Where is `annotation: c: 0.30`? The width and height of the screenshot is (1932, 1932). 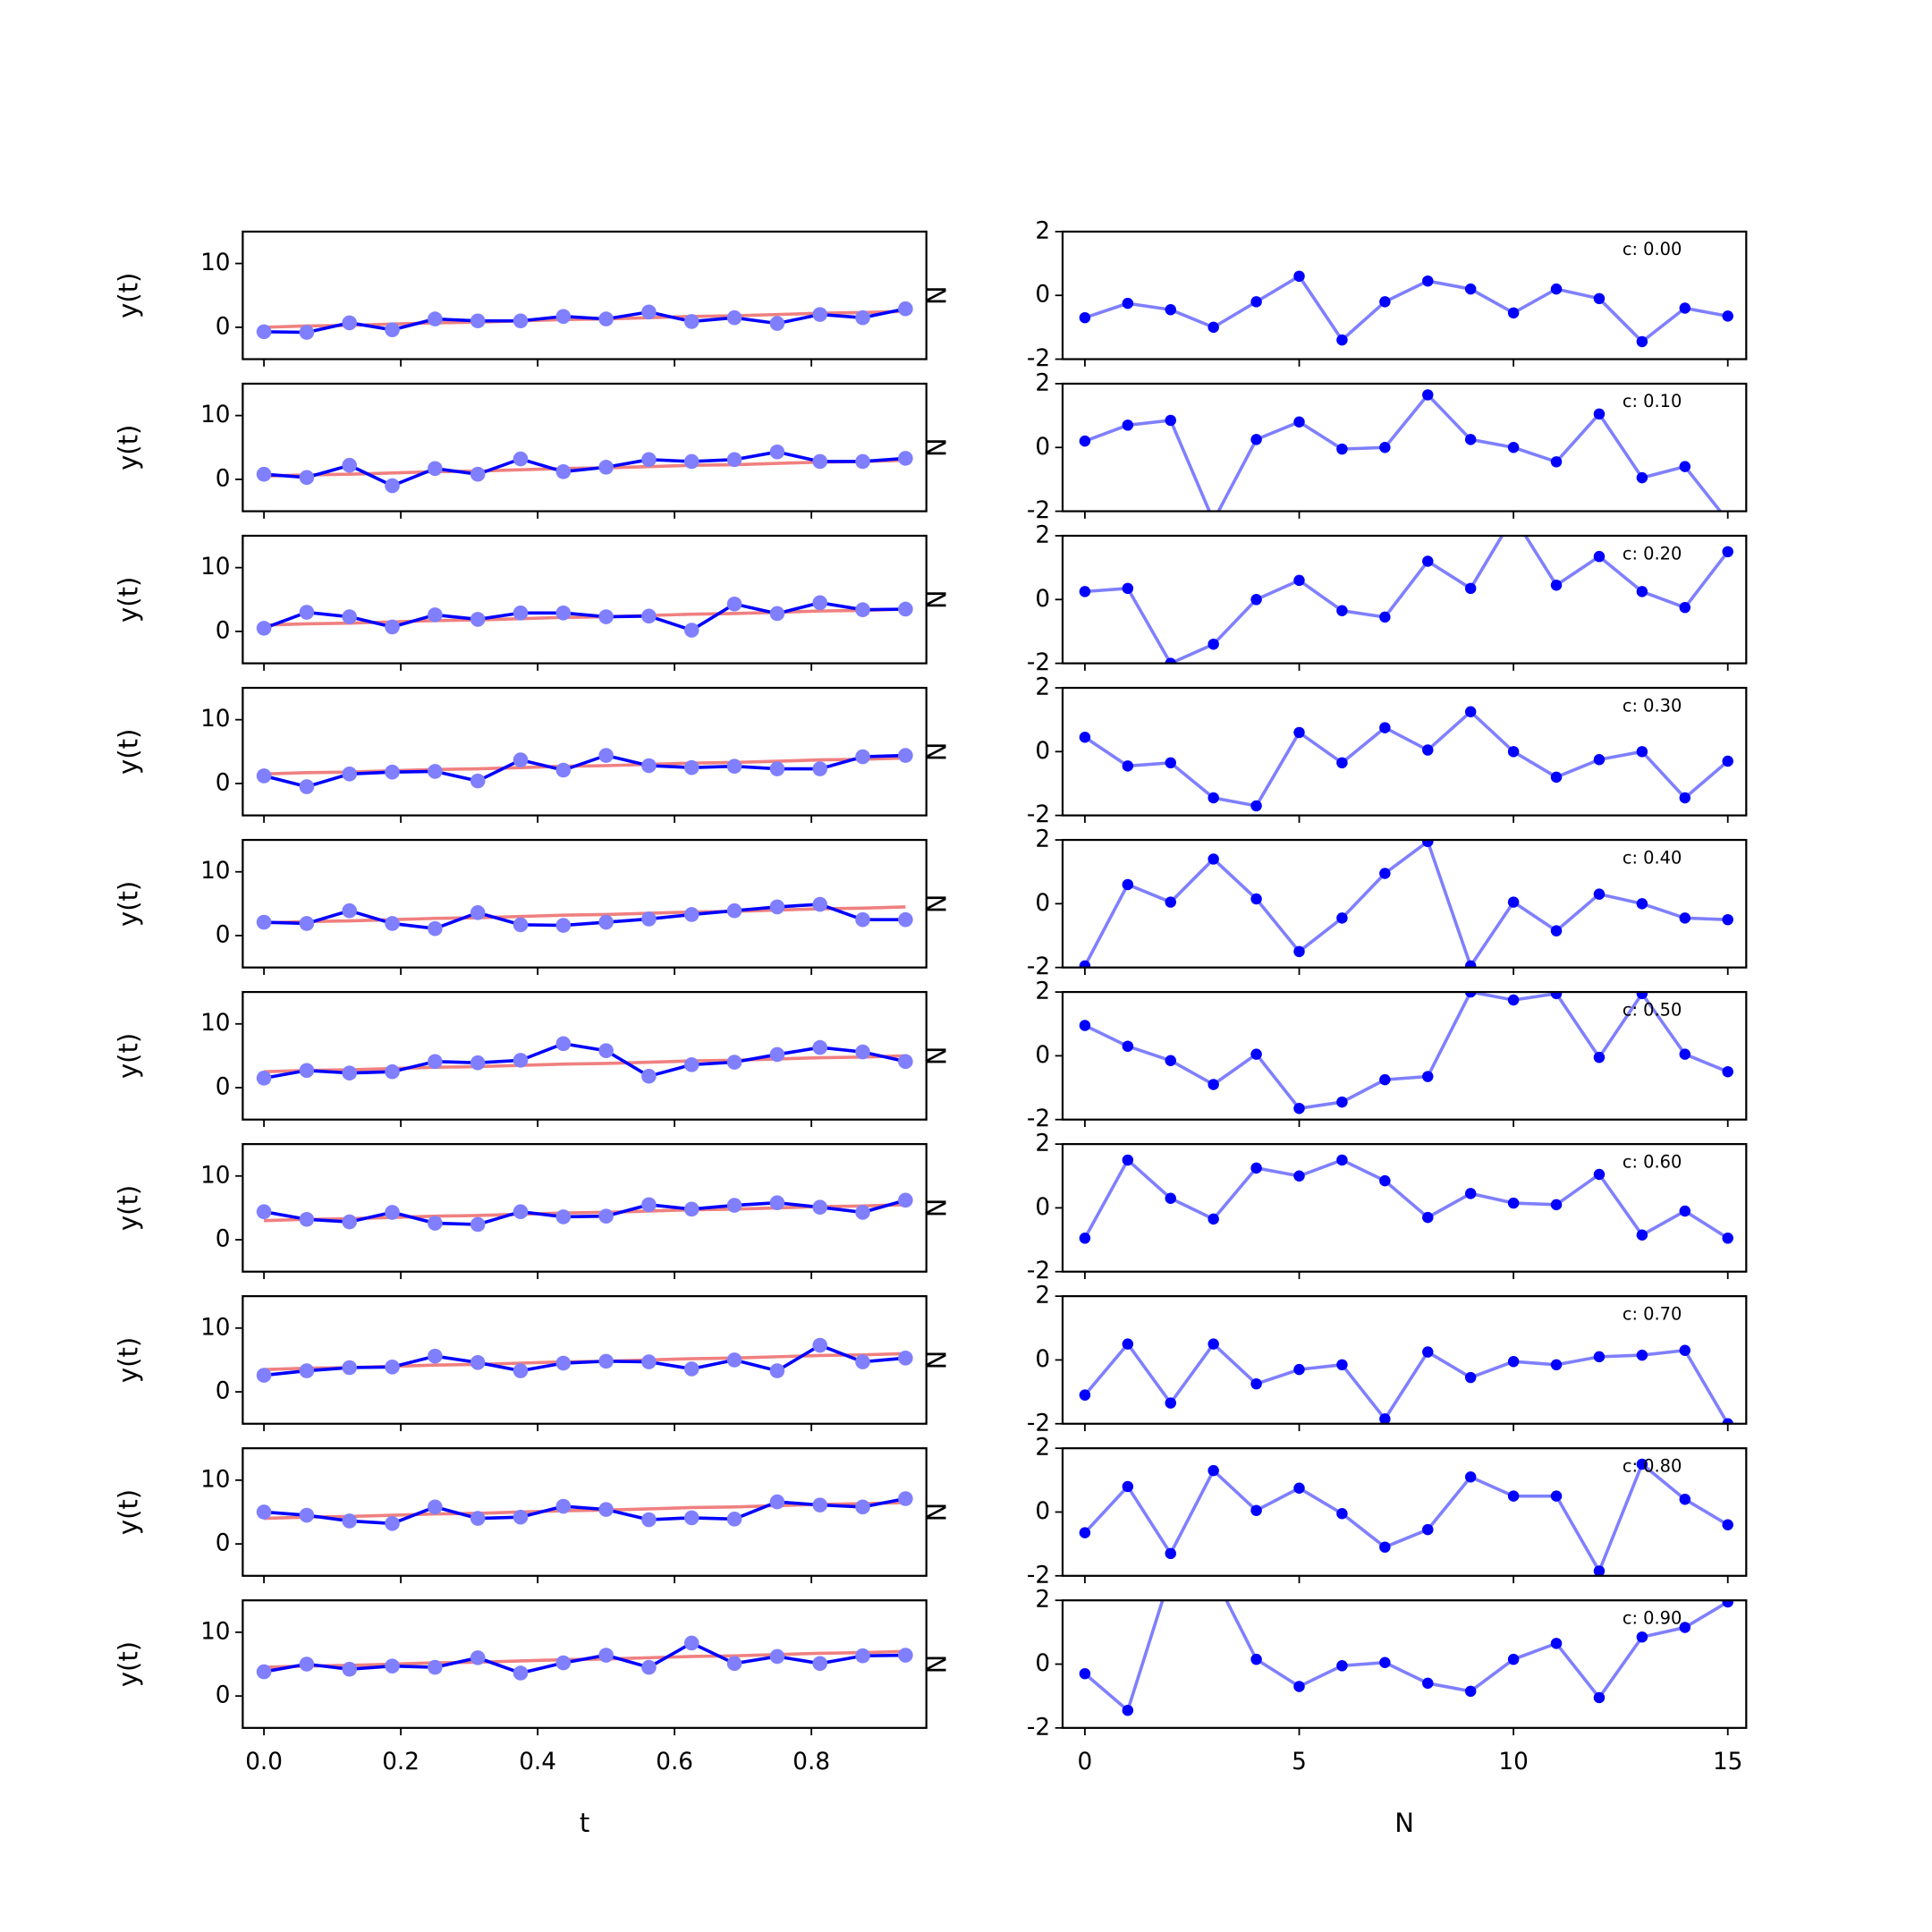
annotation: c: 0.30 is located at coordinates (1652, 705).